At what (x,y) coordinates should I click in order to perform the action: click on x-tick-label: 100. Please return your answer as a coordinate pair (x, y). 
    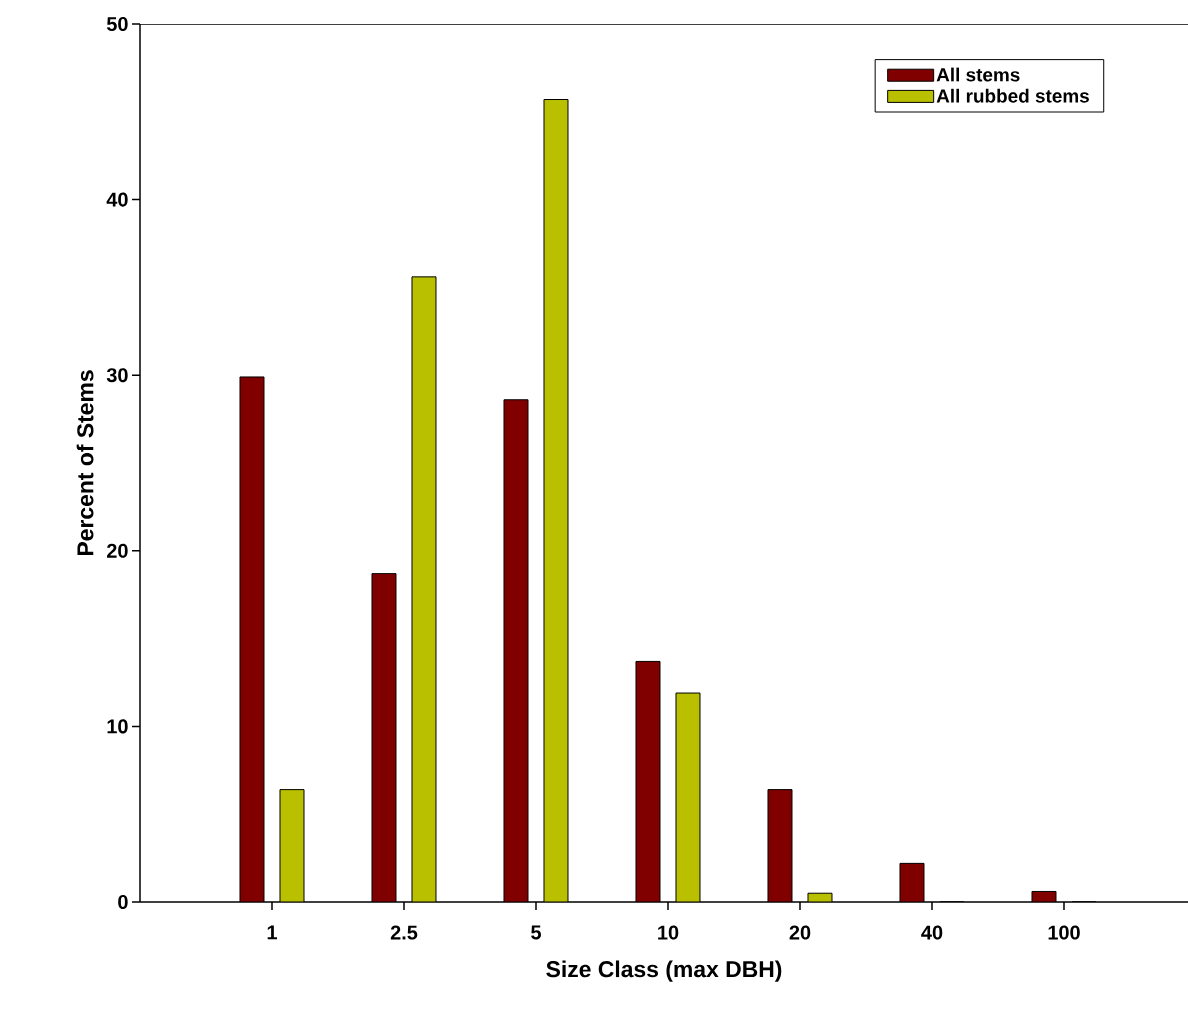
    Looking at the image, I should click on (1064, 932).